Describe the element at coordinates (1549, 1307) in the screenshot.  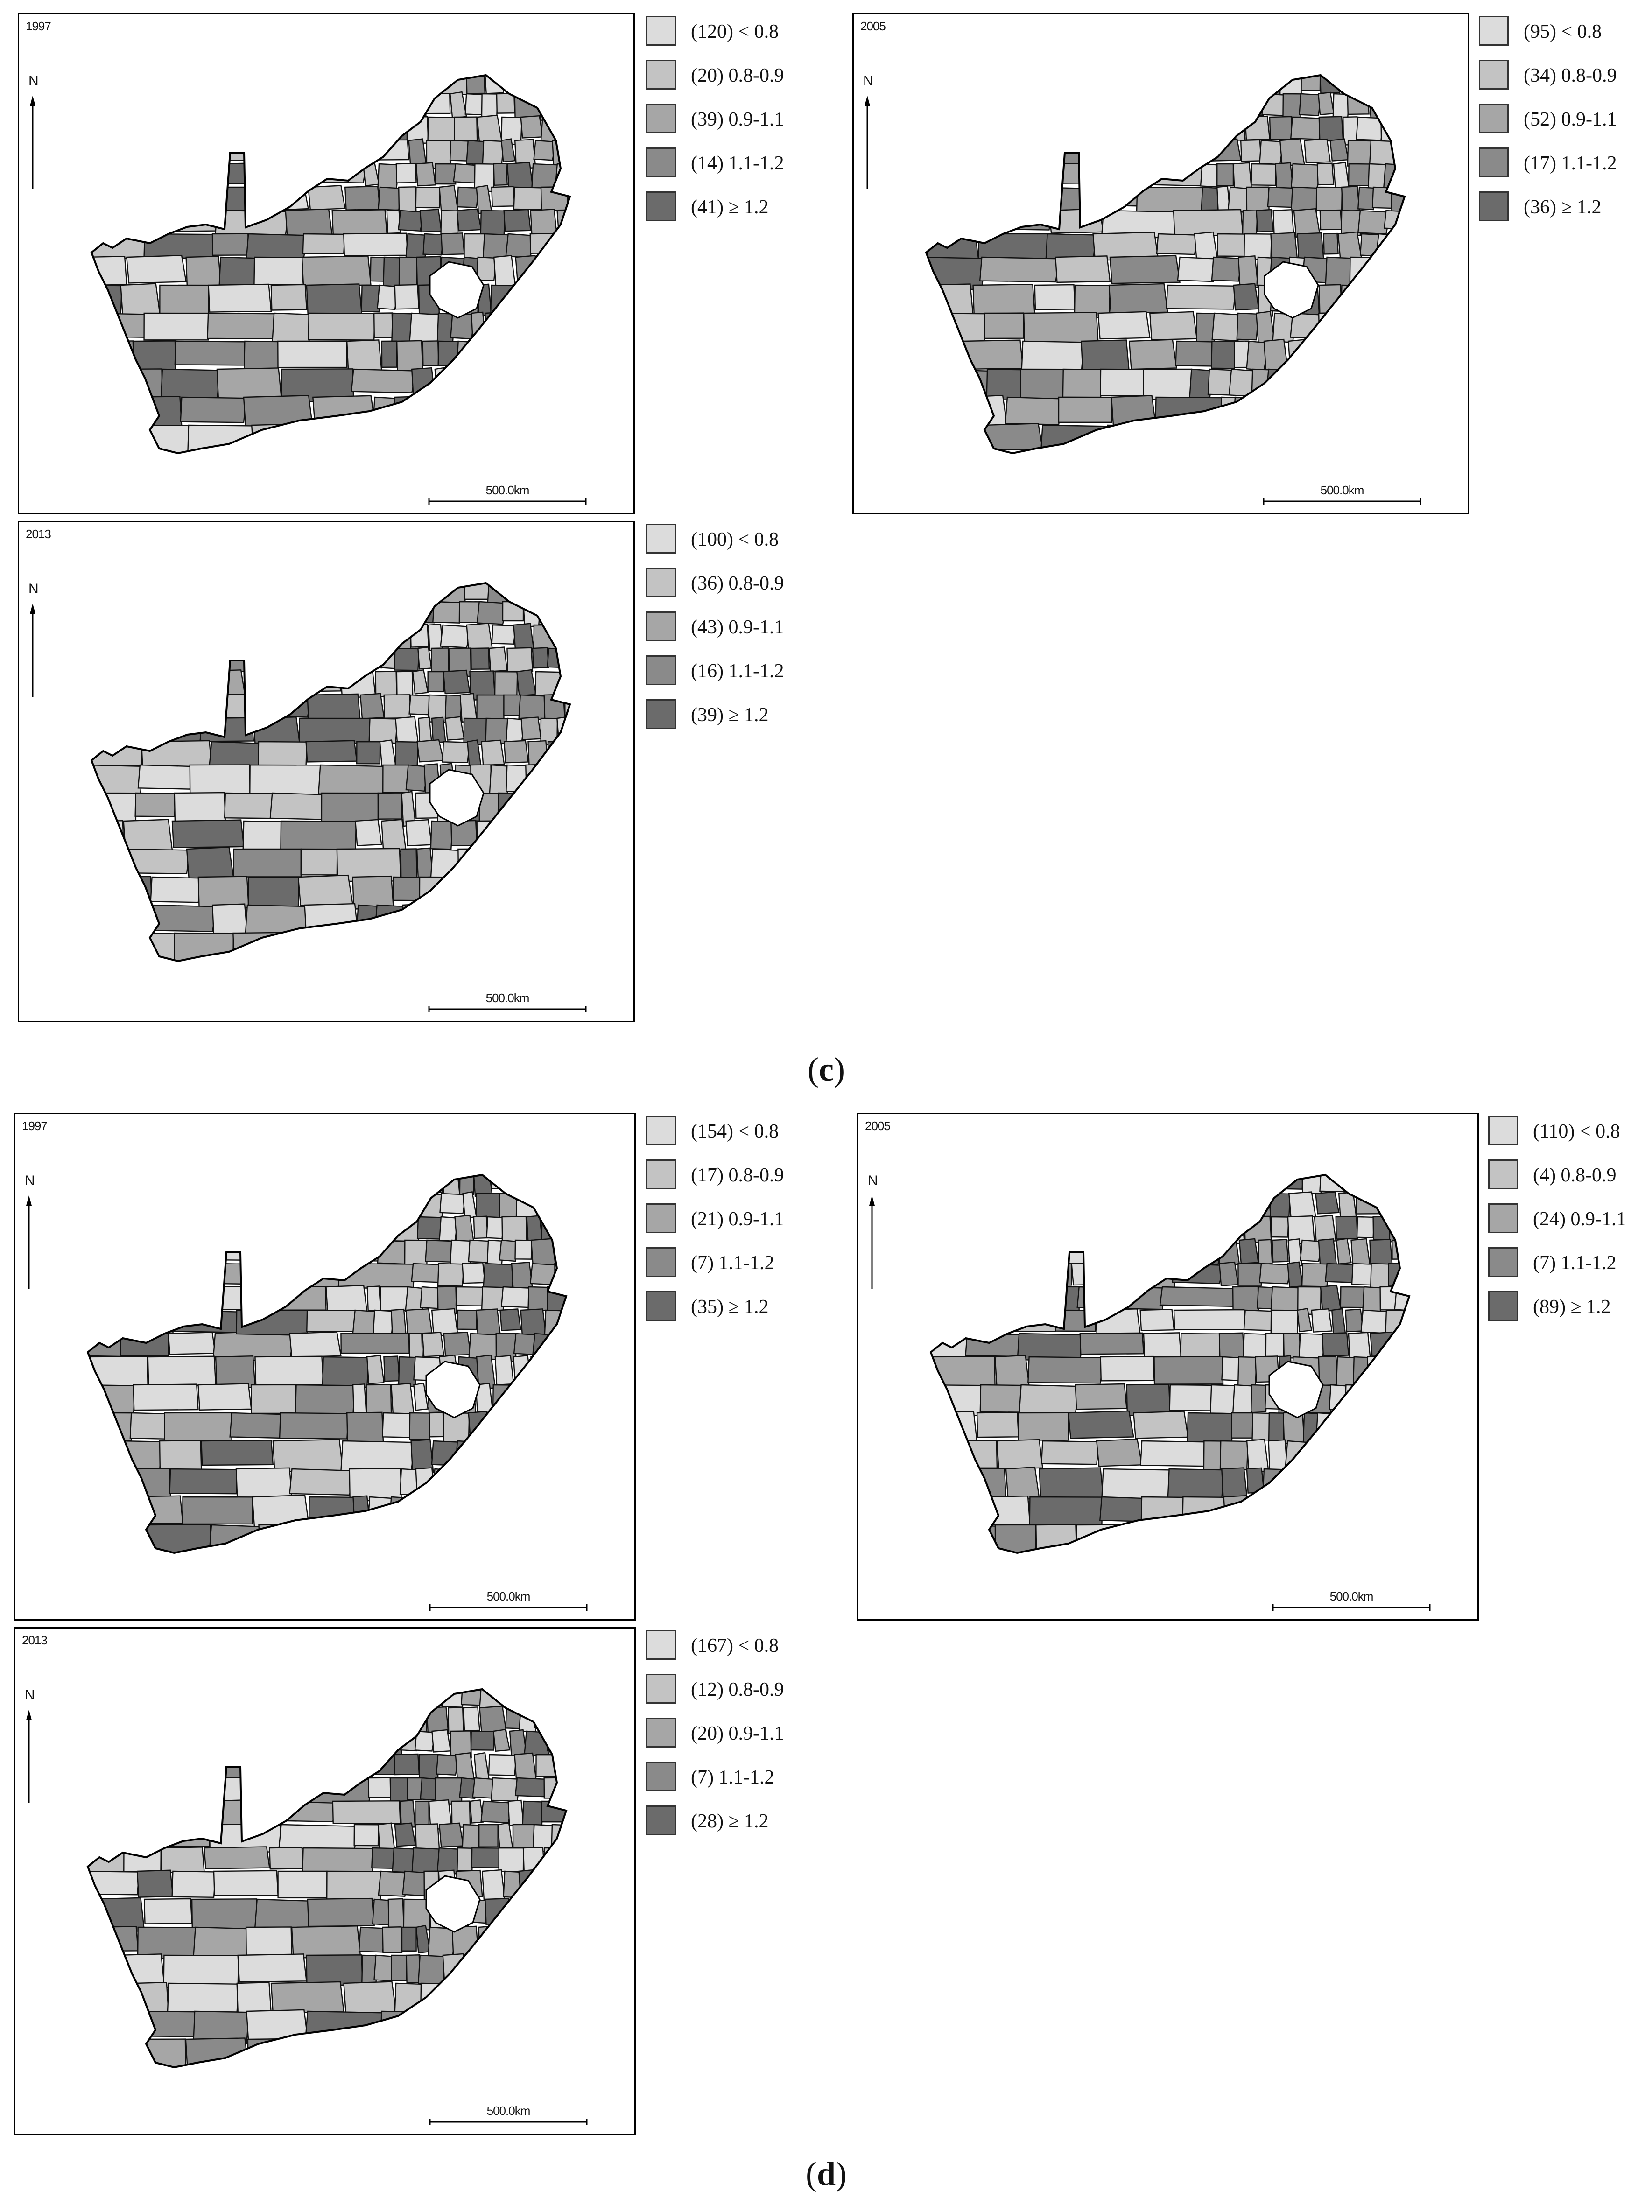
I see `legend-count: (89)` at that location.